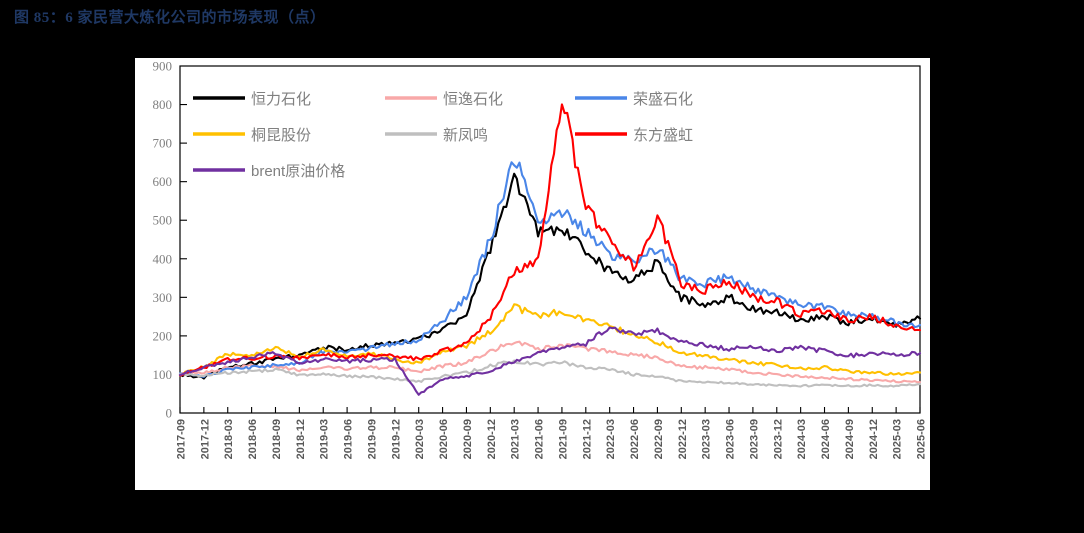  I want to click on x-tick-label: 2023-06, so click(731, 439).